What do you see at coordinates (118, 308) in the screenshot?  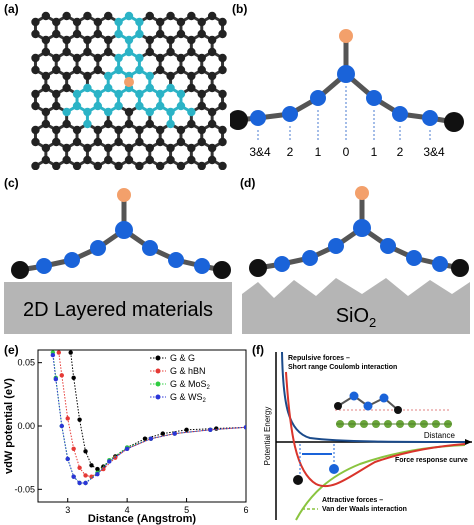 I see `layered-substrate` at bounding box center [118, 308].